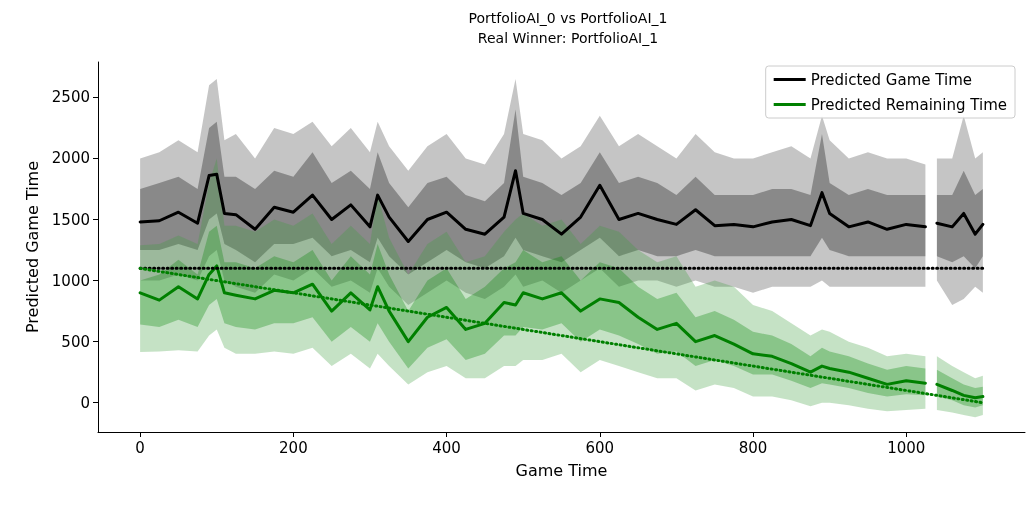 Image resolution: width=1027 pixels, height=506 pixels. Describe the element at coordinates (906, 447) in the screenshot. I see `x-tick-label: 1000` at that location.